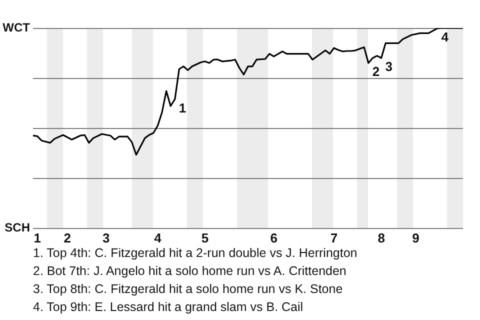 The height and width of the screenshot is (320, 480). Describe the element at coordinates (195, 253) in the screenshot. I see `text: 1. Top 4th: C. Fitzgerald hit a 2-run double vs J. Herrington` at that location.